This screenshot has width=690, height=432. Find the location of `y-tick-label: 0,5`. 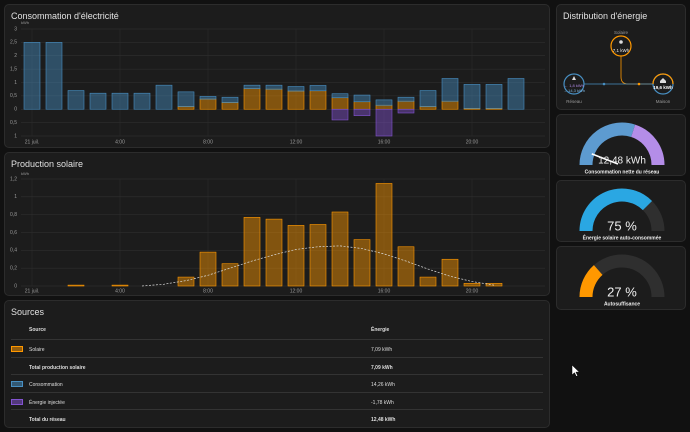

y-tick-label: 0,5 is located at coordinates (13, 96).